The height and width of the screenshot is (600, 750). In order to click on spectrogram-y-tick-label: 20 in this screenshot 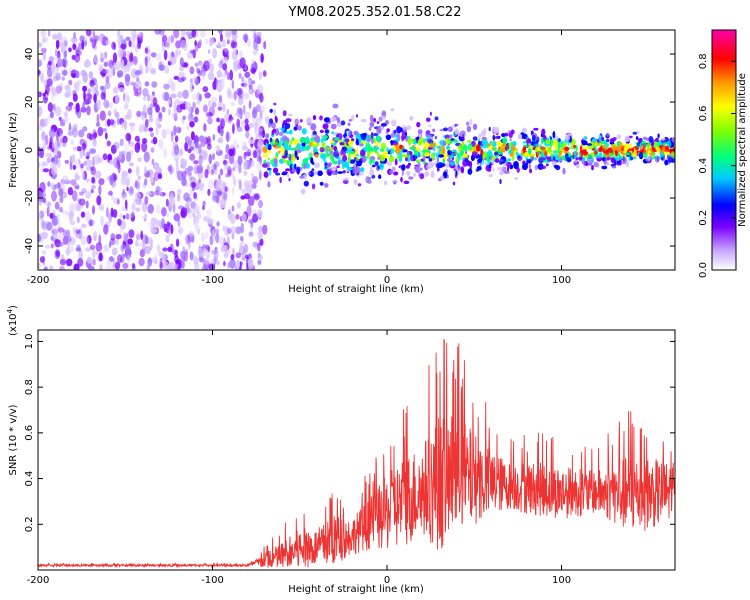, I will do `click(29, 102)`.